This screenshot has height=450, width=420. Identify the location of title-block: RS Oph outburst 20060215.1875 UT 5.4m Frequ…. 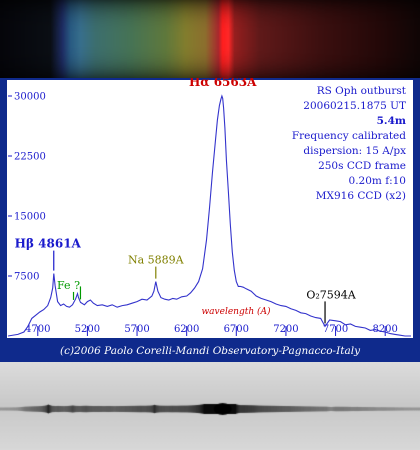
(349, 143).